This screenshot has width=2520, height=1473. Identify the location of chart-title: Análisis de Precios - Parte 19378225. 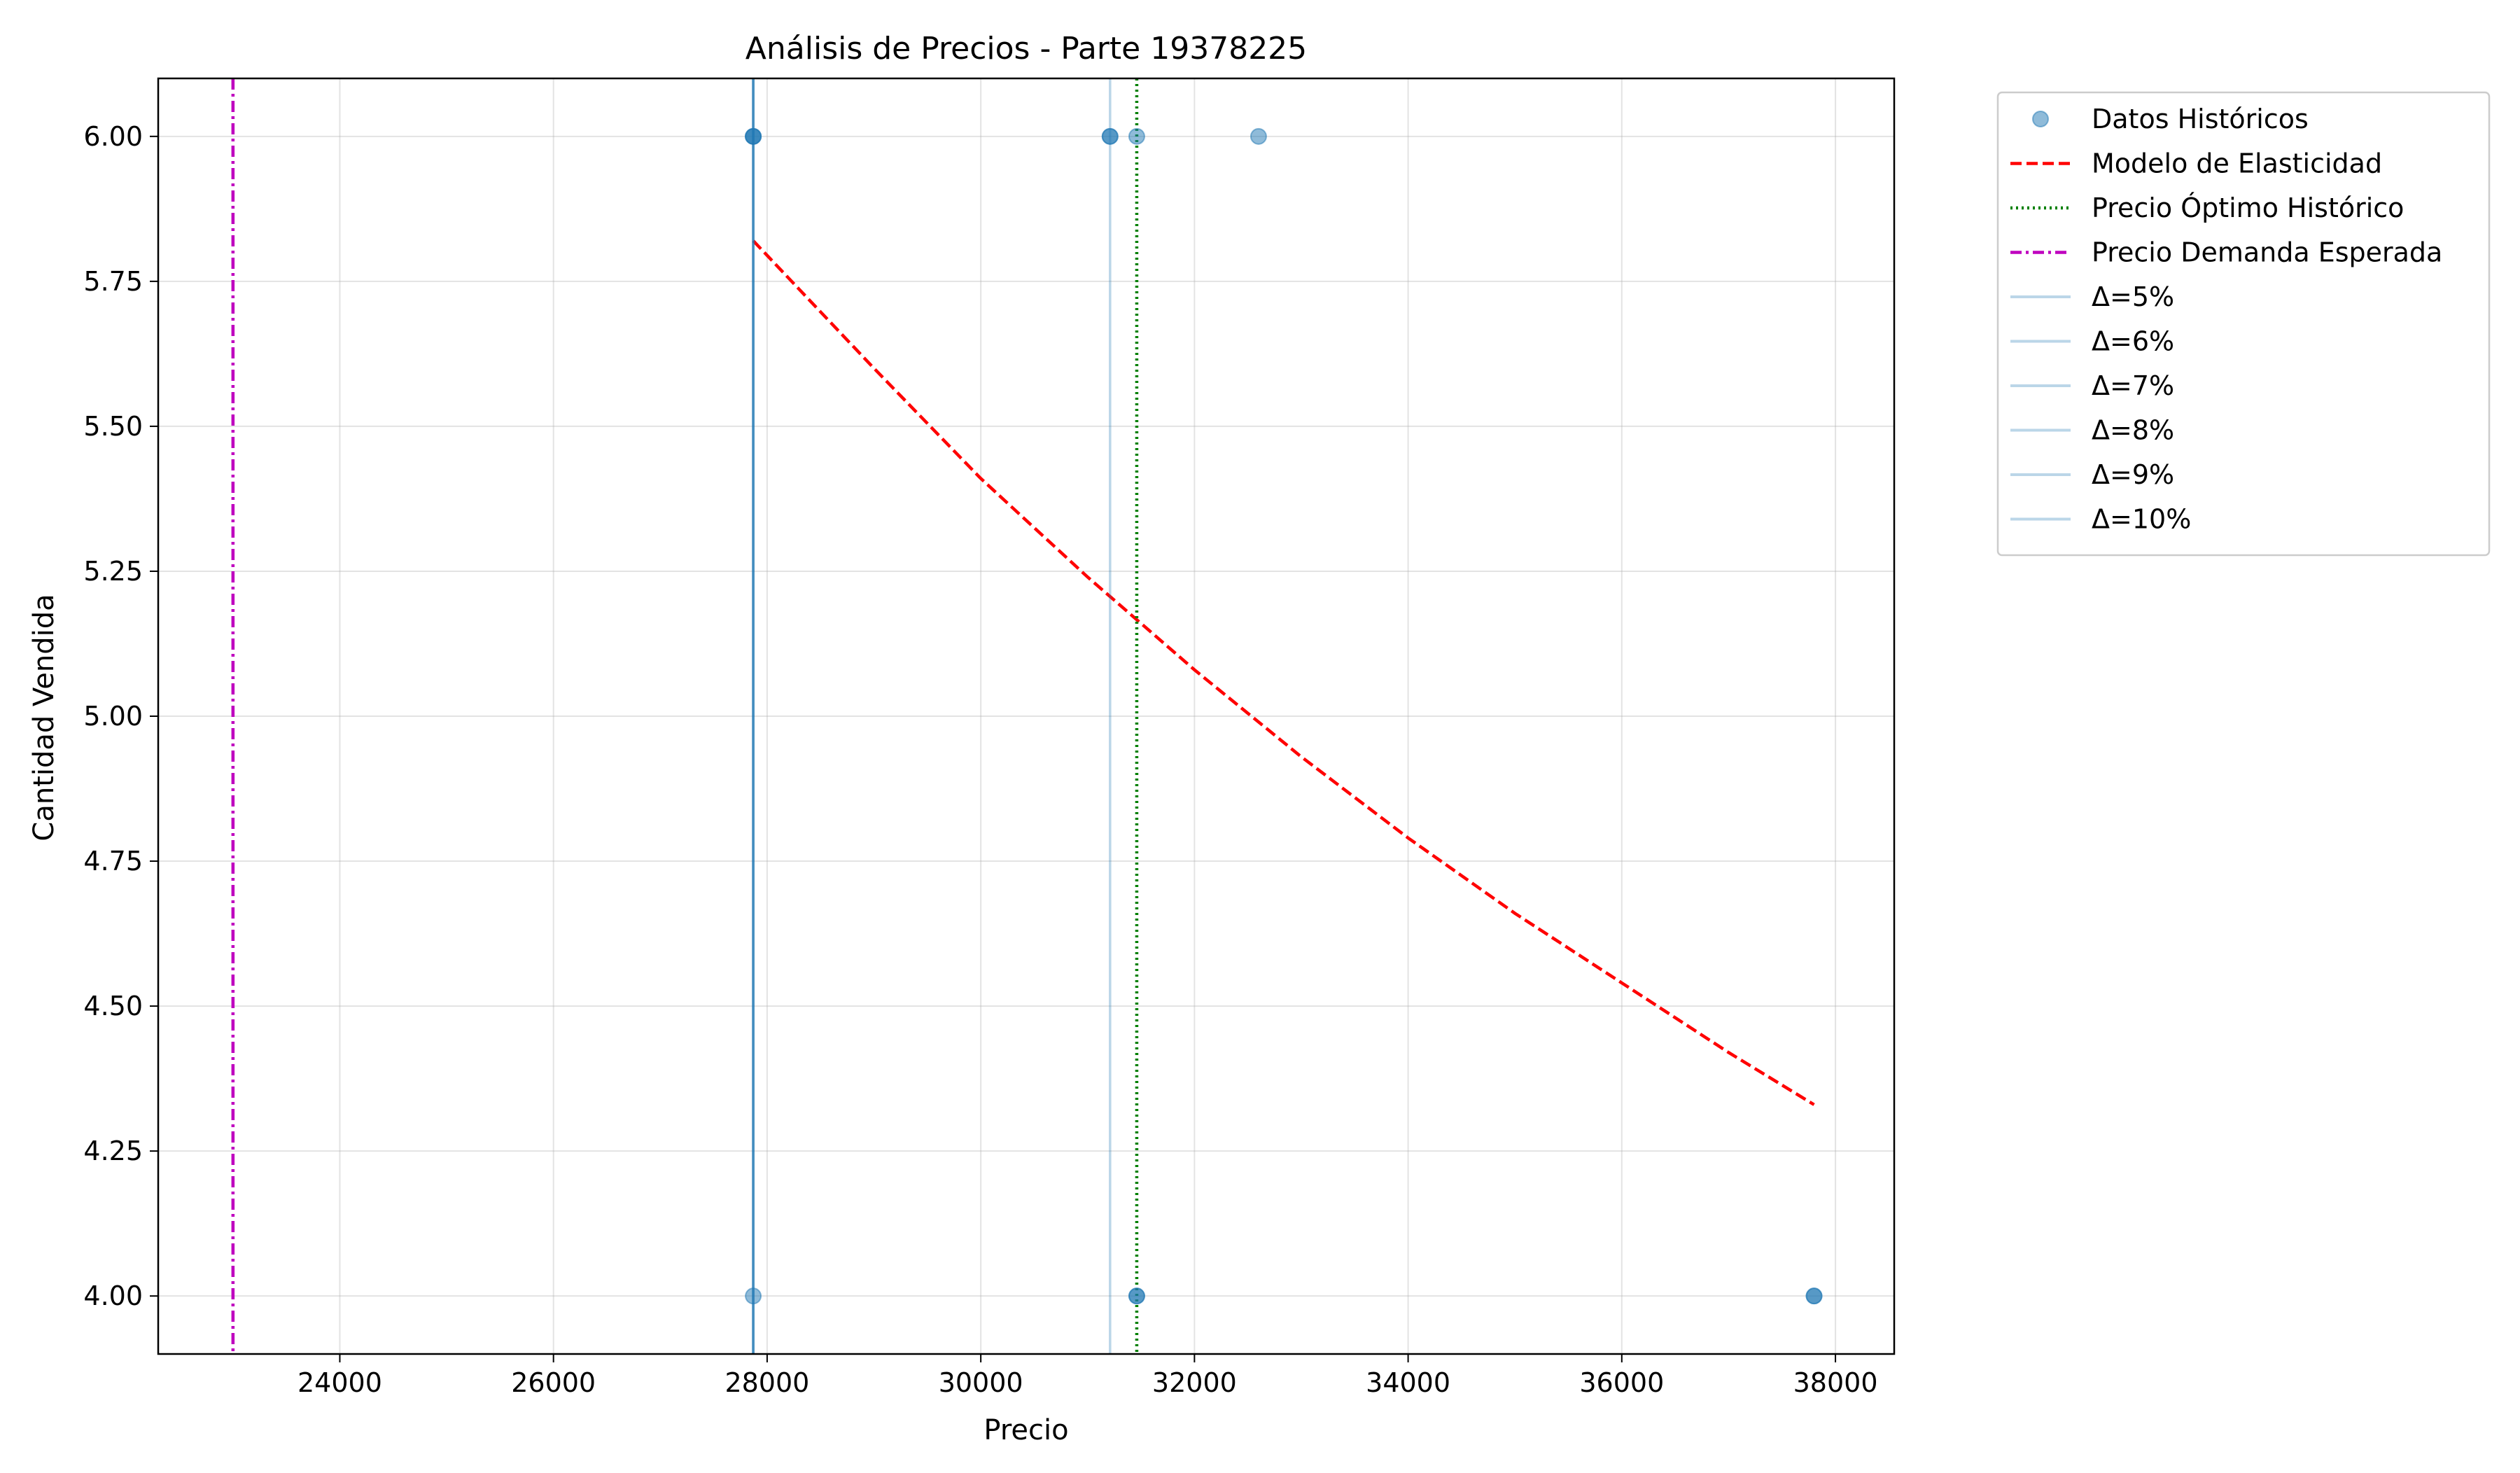
(1026, 49).